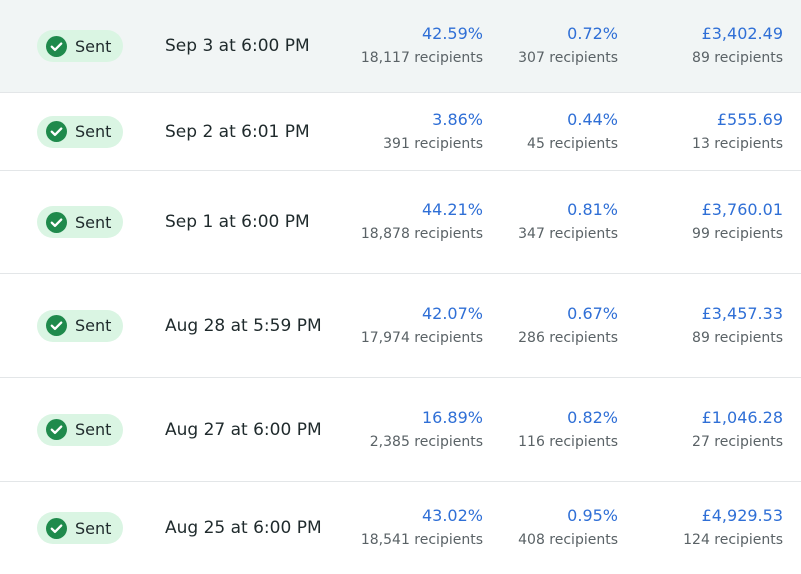  Describe the element at coordinates (457, 119) in the screenshot. I see `metric-value: 3.86%` at that location.